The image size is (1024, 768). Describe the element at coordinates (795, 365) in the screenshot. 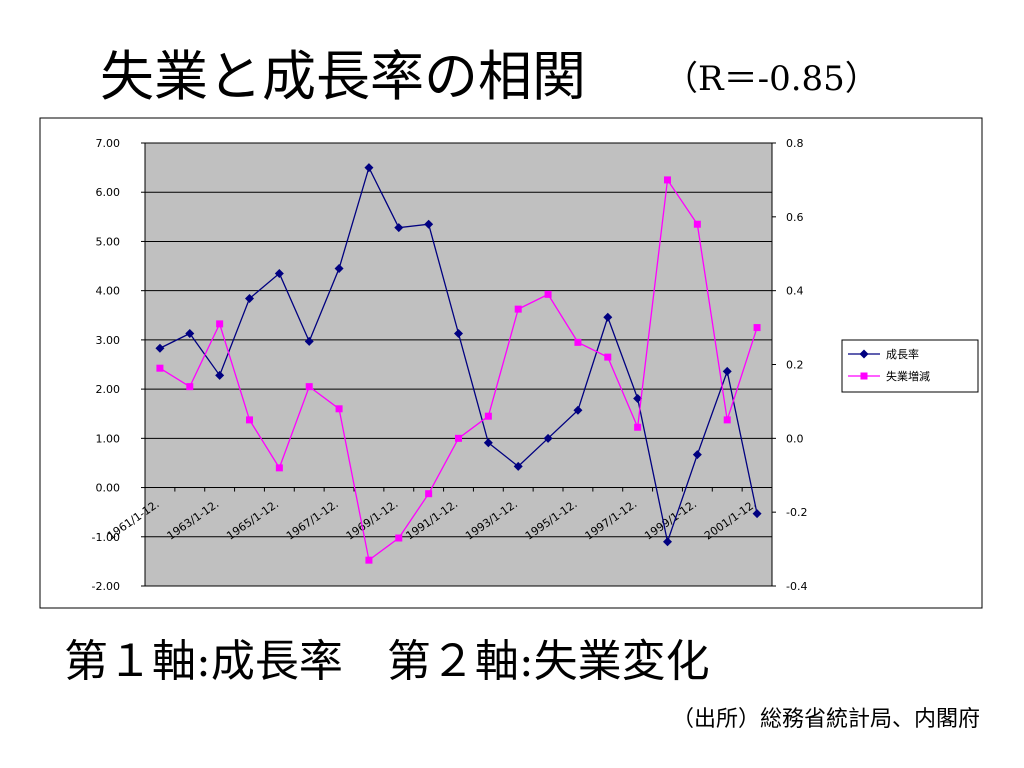

I see `y2-tick-label: 0.2` at that location.